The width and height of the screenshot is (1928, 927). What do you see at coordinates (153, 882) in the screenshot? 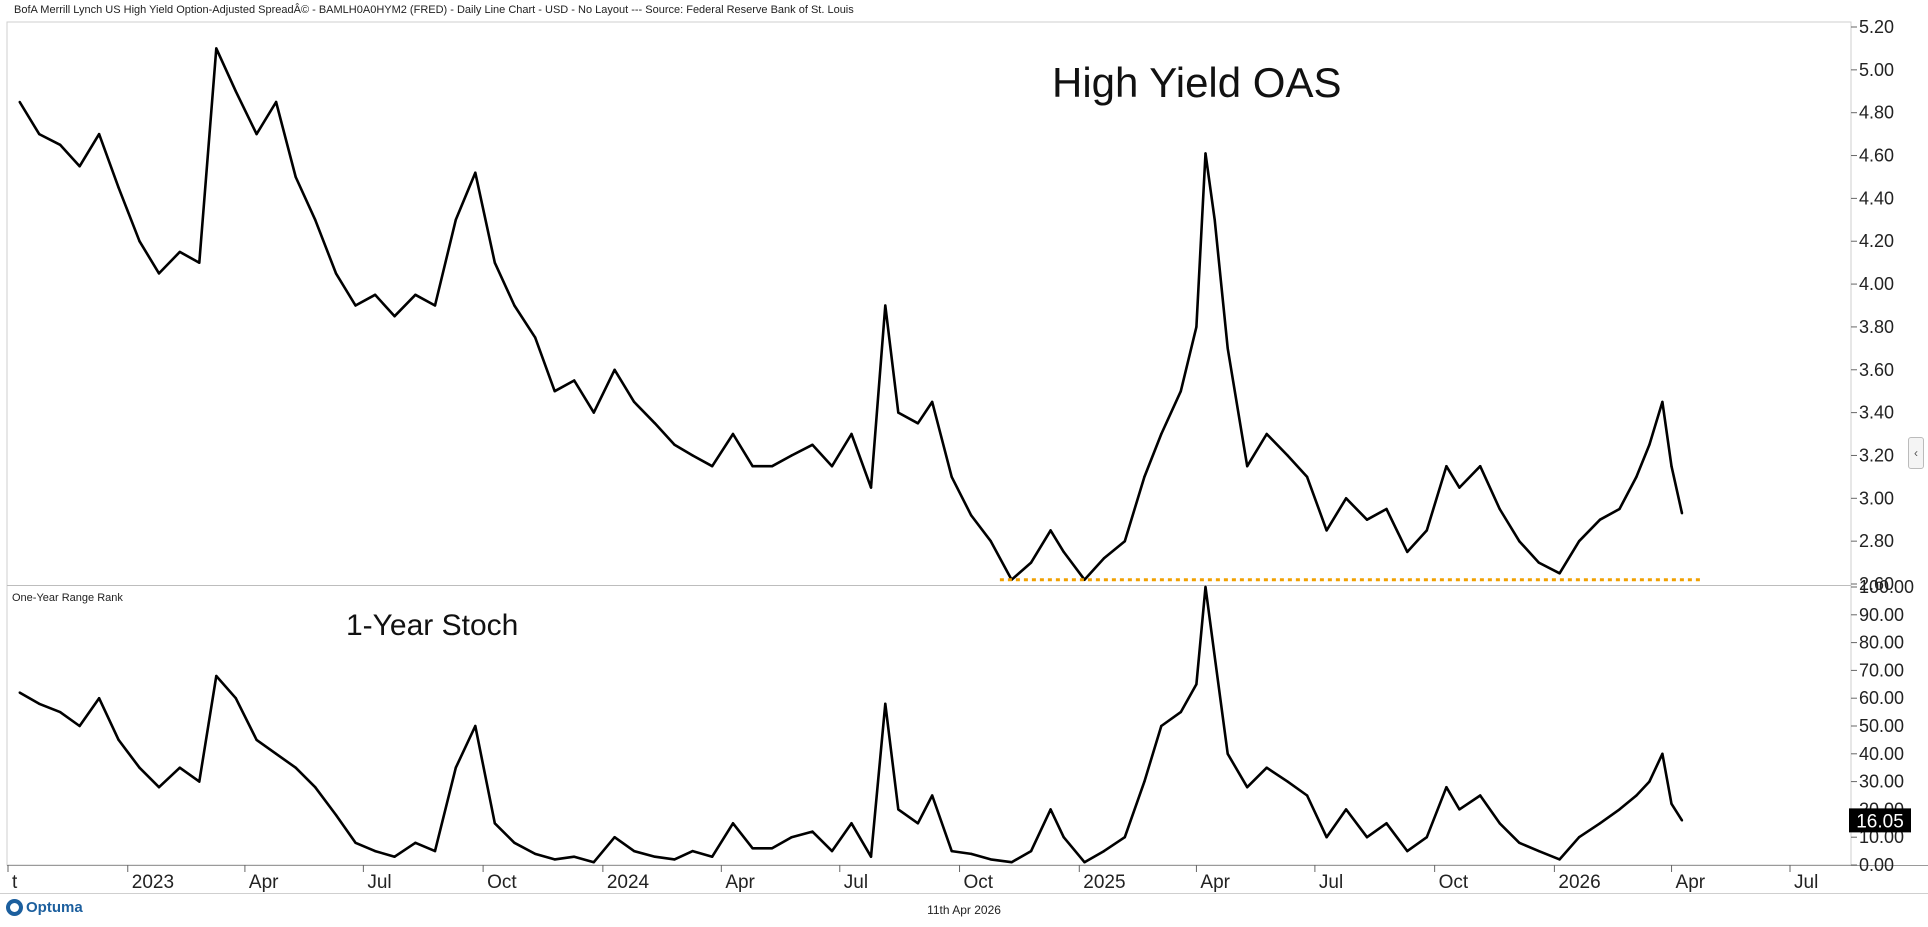
I see `x-tick-label-1: 2023` at bounding box center [153, 882].